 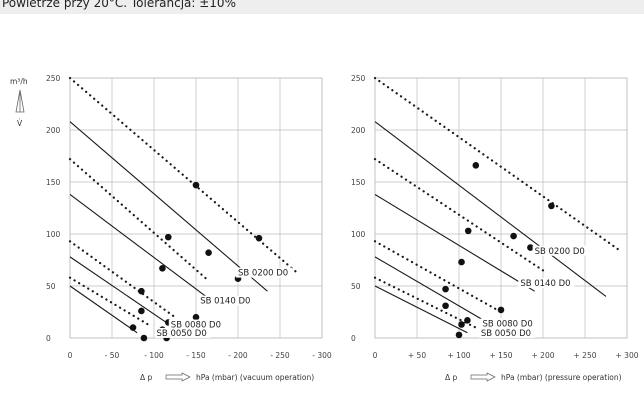 I want to click on x-tick-label: + 250, so click(x=585, y=355).